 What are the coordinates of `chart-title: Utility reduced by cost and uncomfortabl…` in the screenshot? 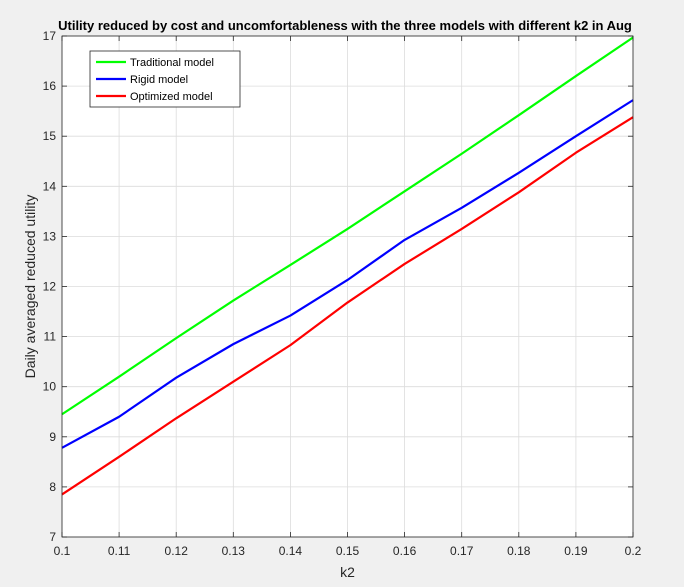 It's located at (345, 25).